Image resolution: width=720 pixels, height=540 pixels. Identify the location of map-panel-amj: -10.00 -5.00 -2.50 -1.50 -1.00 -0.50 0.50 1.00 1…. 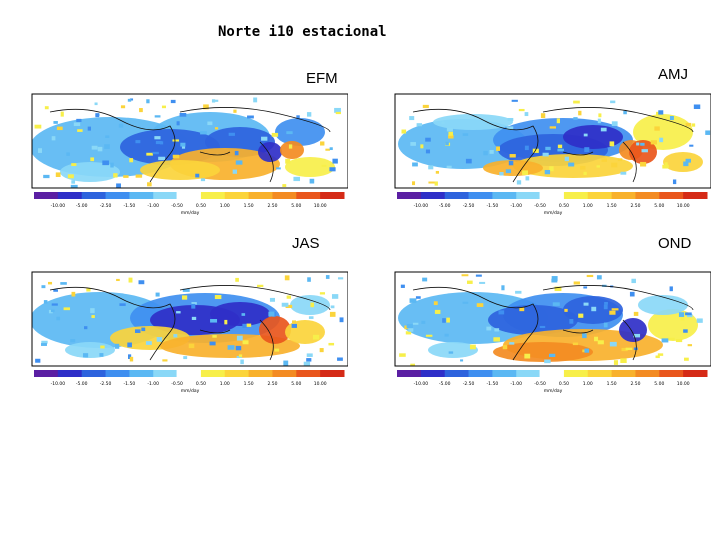
(552, 154).